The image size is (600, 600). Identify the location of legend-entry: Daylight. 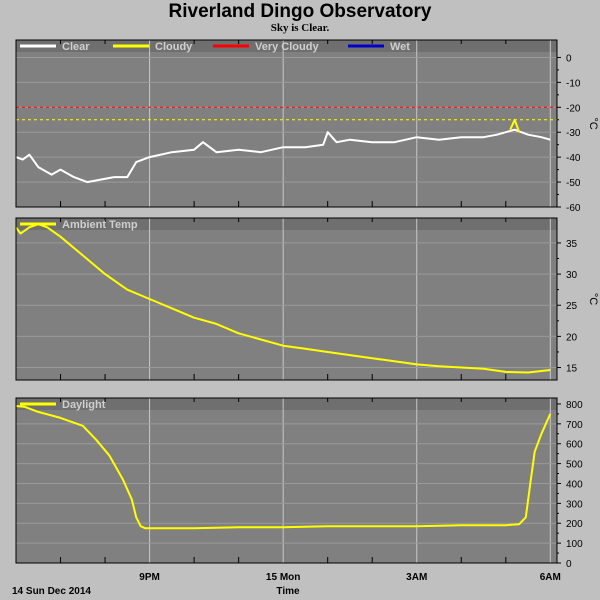
(84, 405).